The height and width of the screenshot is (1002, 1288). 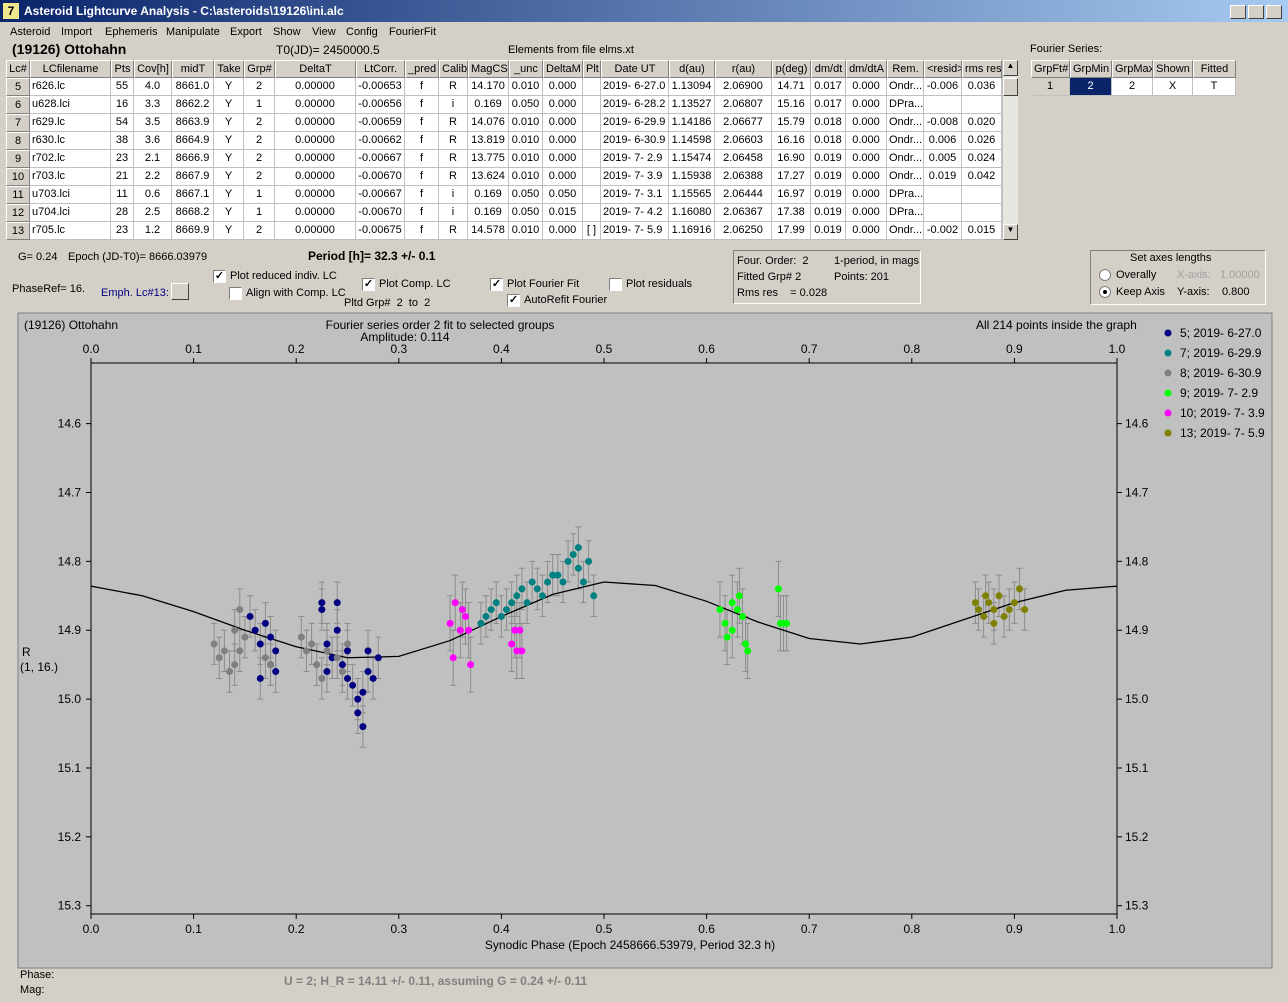 What do you see at coordinates (153, 177) in the screenshot?
I see `table-cell: 2.2` at bounding box center [153, 177].